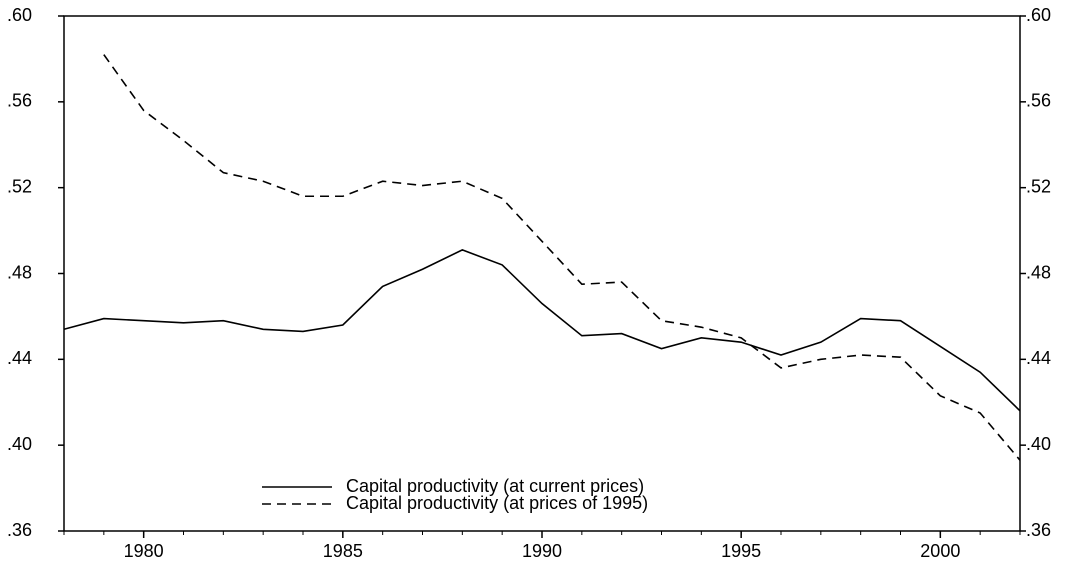 The width and height of the screenshot is (1088, 572). Describe the element at coordinates (1038, 444) in the screenshot. I see `y2-tick-label: .40` at that location.